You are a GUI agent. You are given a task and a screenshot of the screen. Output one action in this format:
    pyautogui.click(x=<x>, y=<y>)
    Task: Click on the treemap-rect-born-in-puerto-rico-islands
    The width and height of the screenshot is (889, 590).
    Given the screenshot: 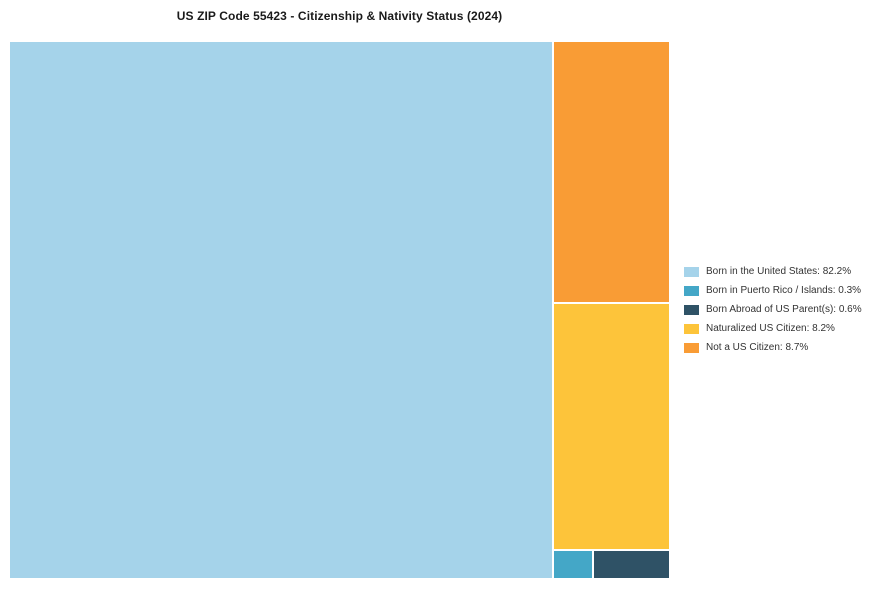 What is the action you would take?
    pyautogui.click(x=573, y=564)
    